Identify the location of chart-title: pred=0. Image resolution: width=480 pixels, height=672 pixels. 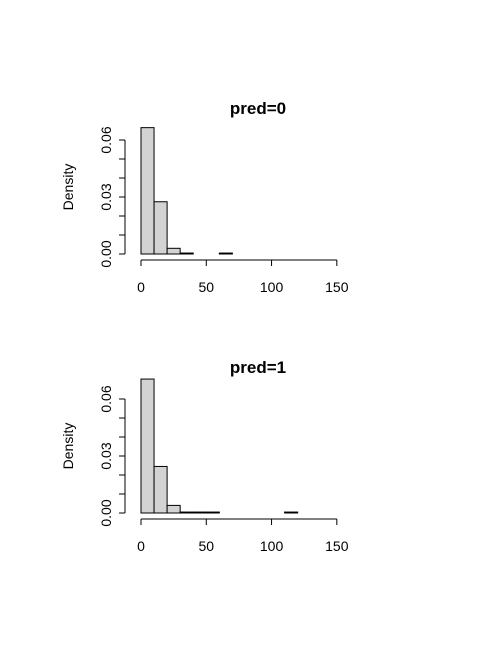
(258, 108).